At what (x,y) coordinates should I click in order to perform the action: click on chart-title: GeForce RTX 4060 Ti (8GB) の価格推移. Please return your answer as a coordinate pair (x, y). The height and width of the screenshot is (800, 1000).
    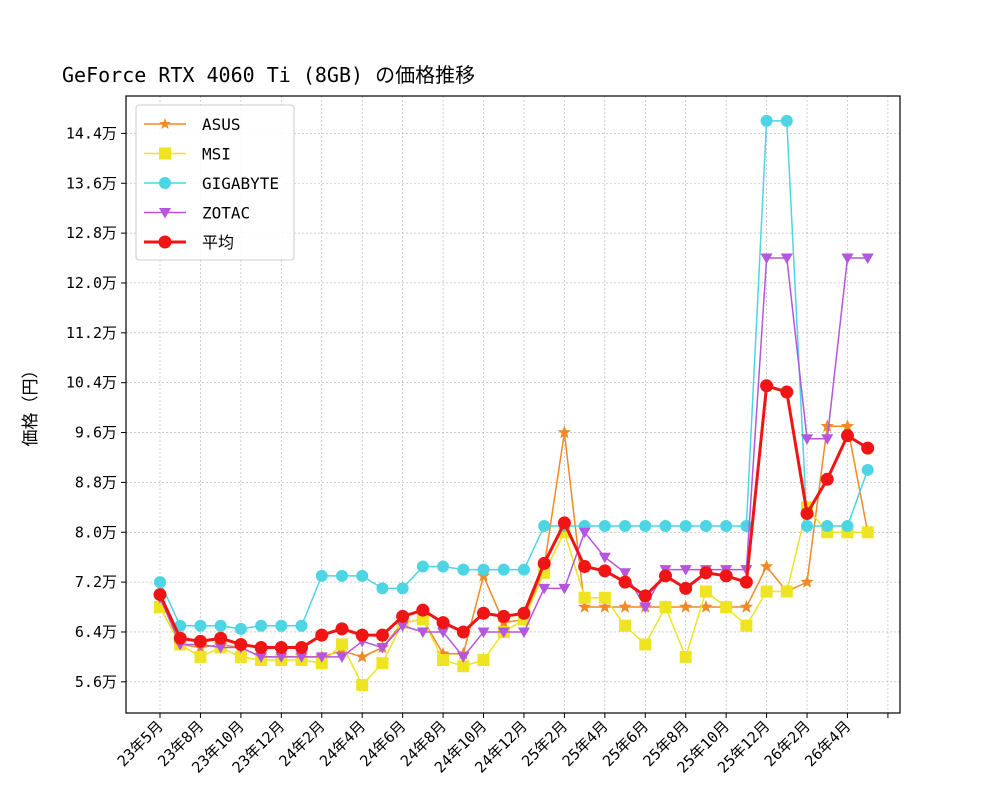
    Looking at the image, I should click on (268, 75).